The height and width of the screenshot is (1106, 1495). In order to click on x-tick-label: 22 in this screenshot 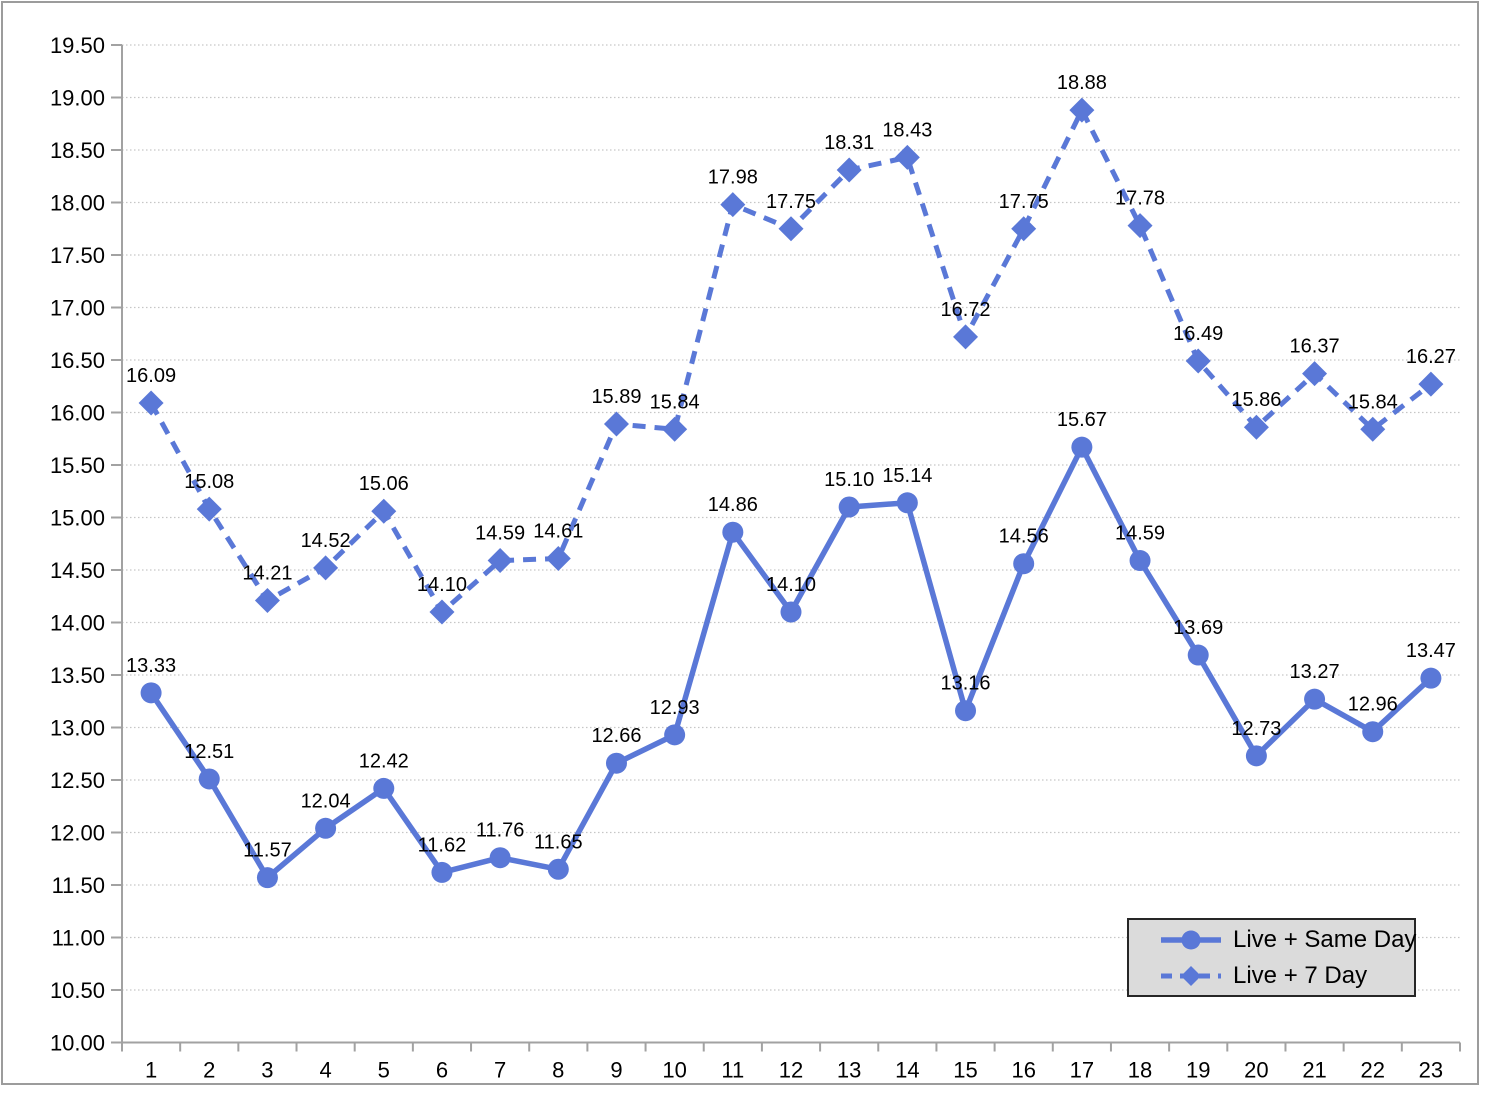, I will do `click(1372, 1070)`.